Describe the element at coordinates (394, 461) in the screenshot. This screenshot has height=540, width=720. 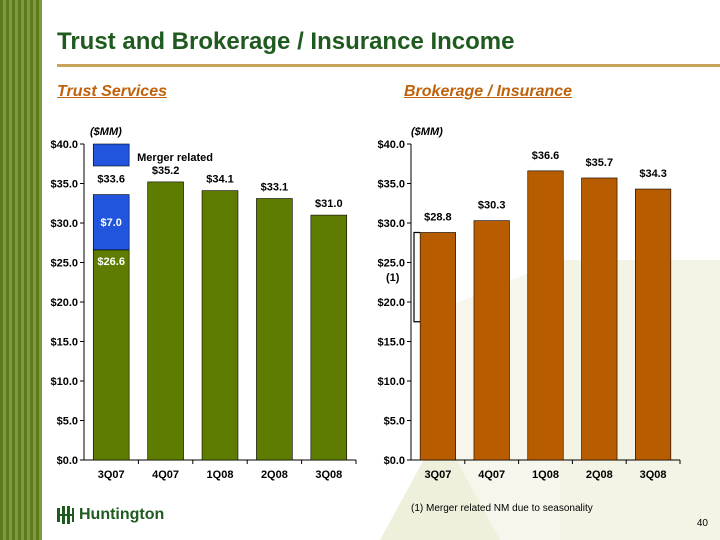
I see `brokerage-y-tick-label: $0.0` at that location.